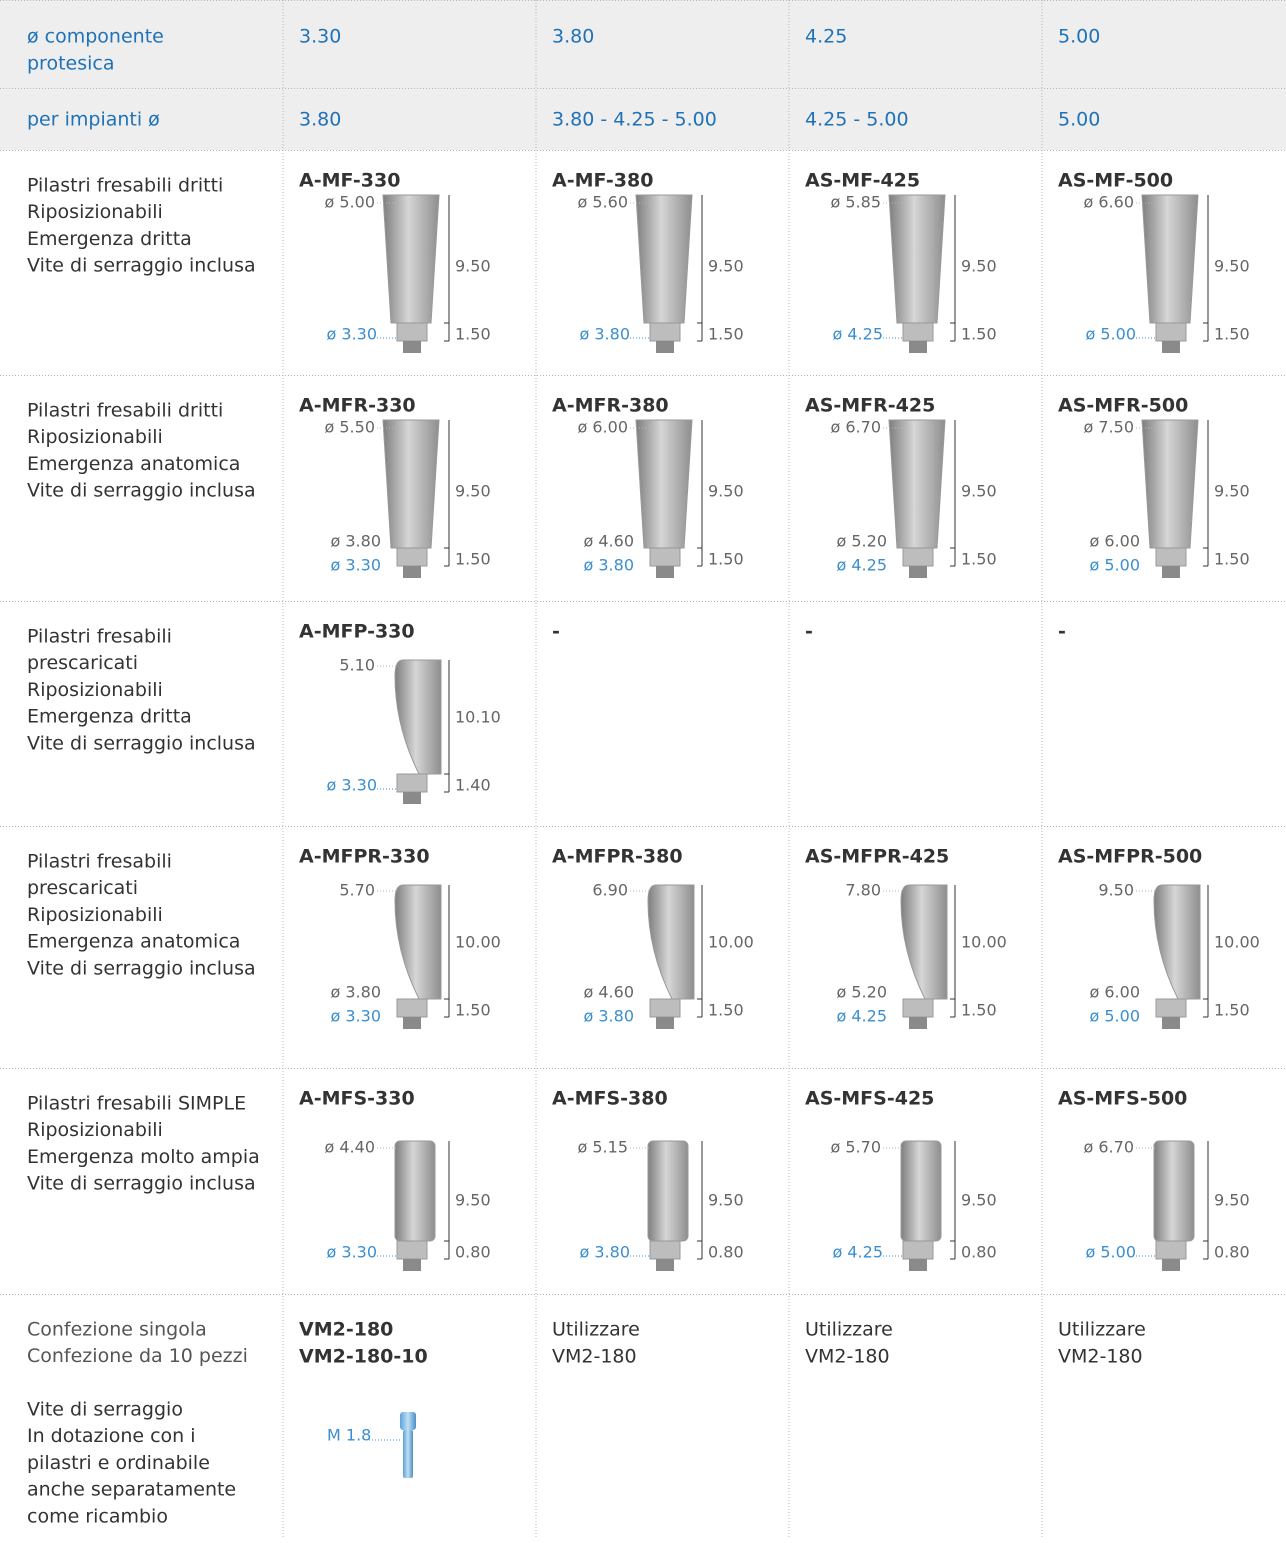  Describe the element at coordinates (71, 64) in the screenshot. I see `row-label: protesica` at that location.